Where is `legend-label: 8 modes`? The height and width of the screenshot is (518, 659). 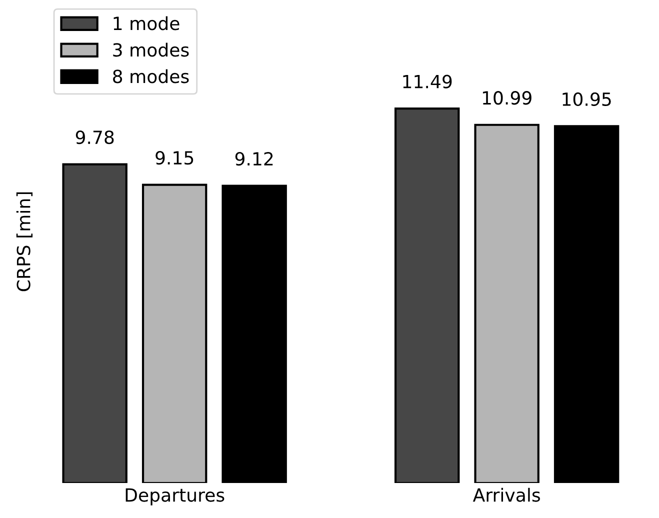 legend-label: 8 modes is located at coordinates (151, 76).